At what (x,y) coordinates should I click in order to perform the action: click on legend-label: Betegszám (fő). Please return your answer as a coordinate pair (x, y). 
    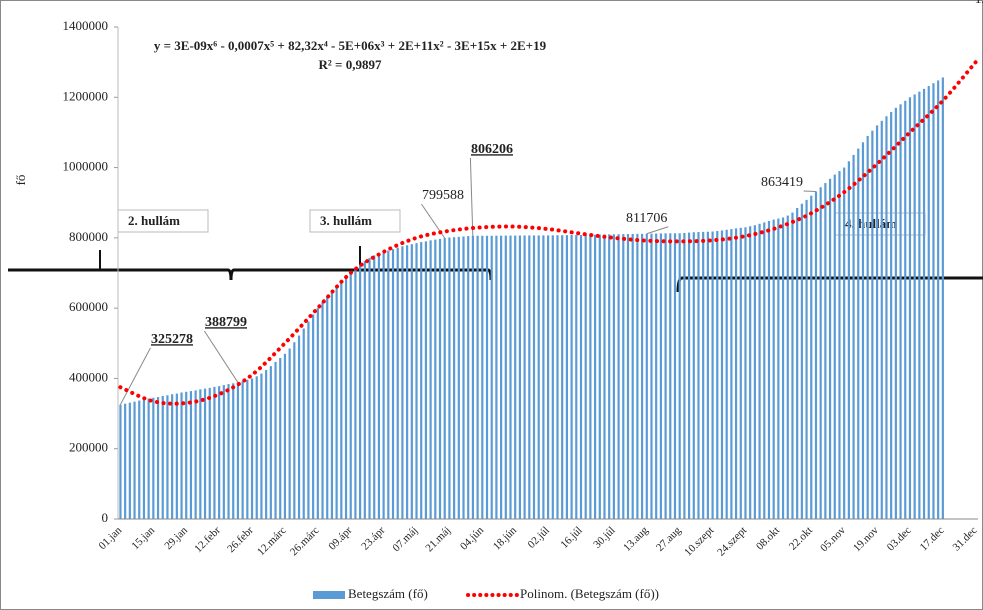
    Looking at the image, I should click on (388, 593).